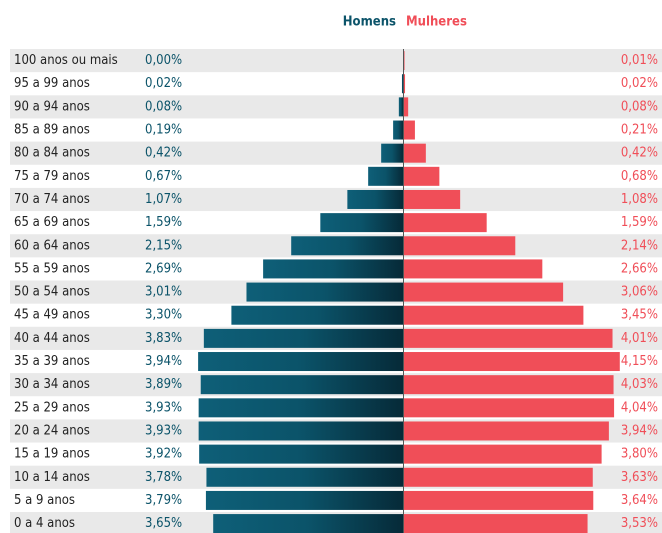  I want to click on category-label: 0 a 4 anos, so click(44, 523).